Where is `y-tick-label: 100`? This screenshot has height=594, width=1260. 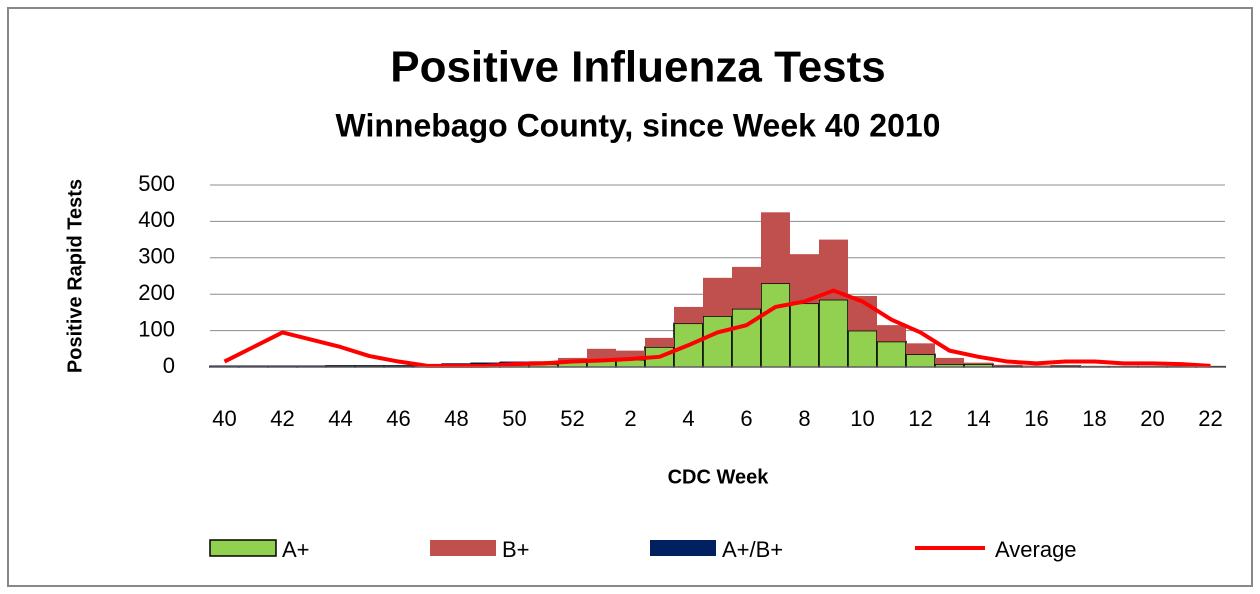
y-tick-label: 100 is located at coordinates (156, 328).